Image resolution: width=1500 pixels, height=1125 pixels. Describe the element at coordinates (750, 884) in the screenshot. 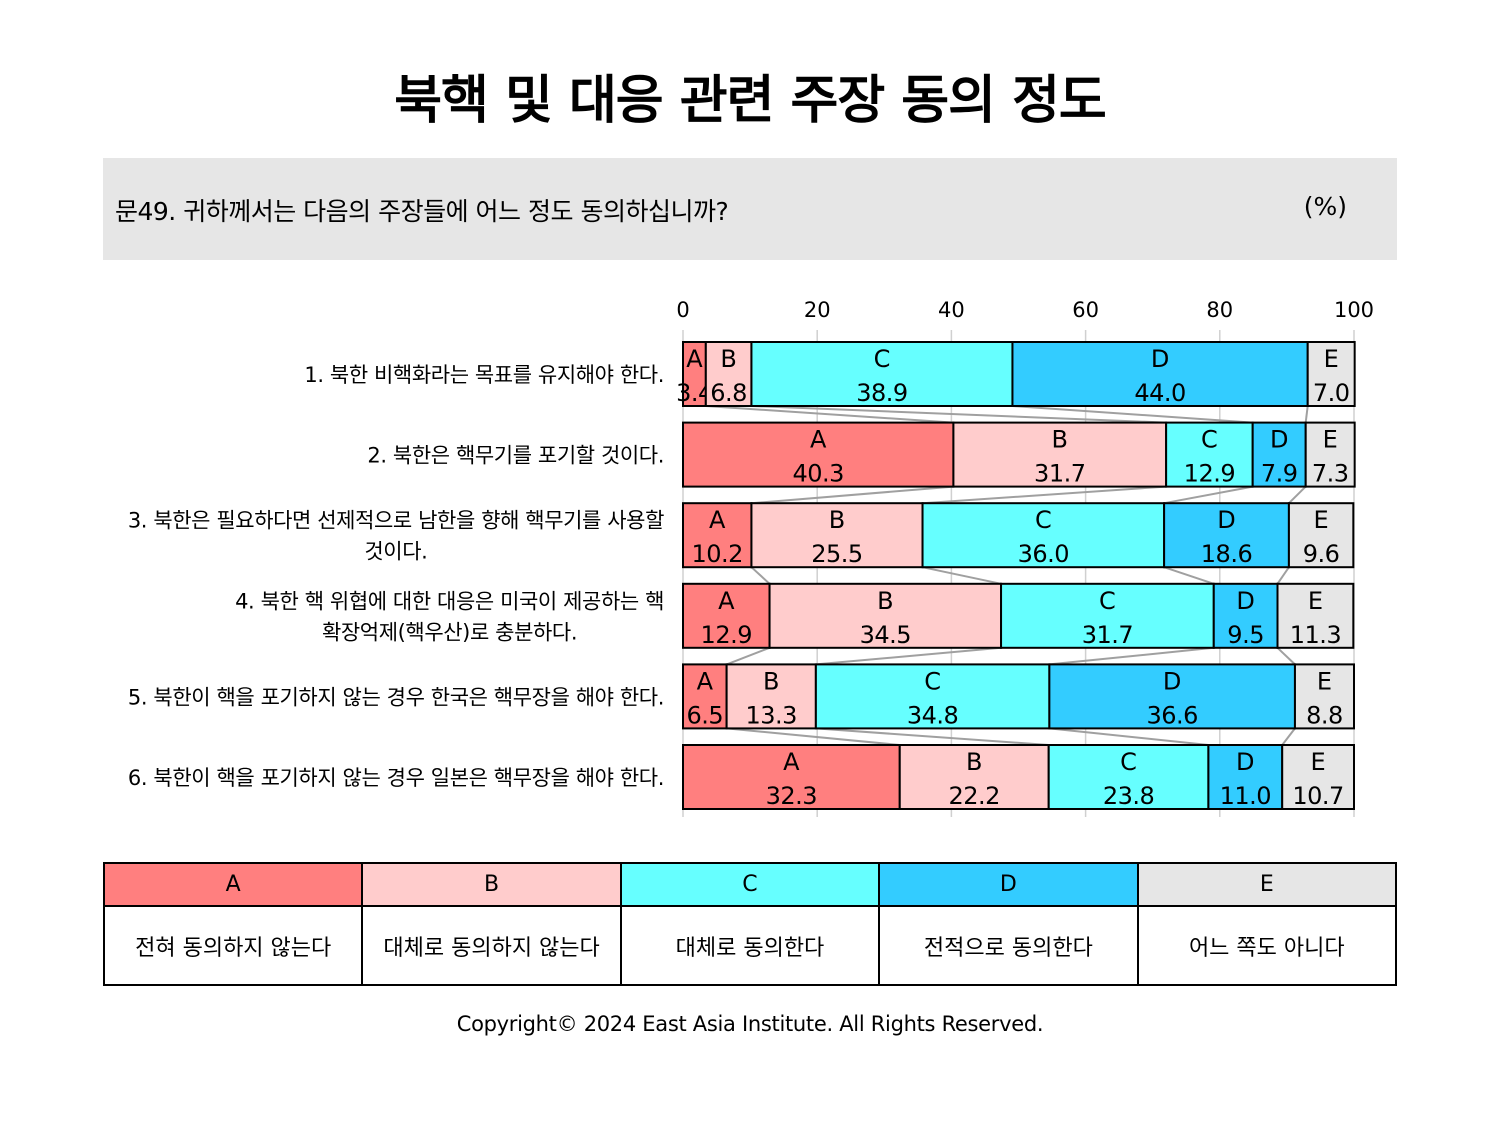

I see `legend-header-row: A B C D E` at that location.